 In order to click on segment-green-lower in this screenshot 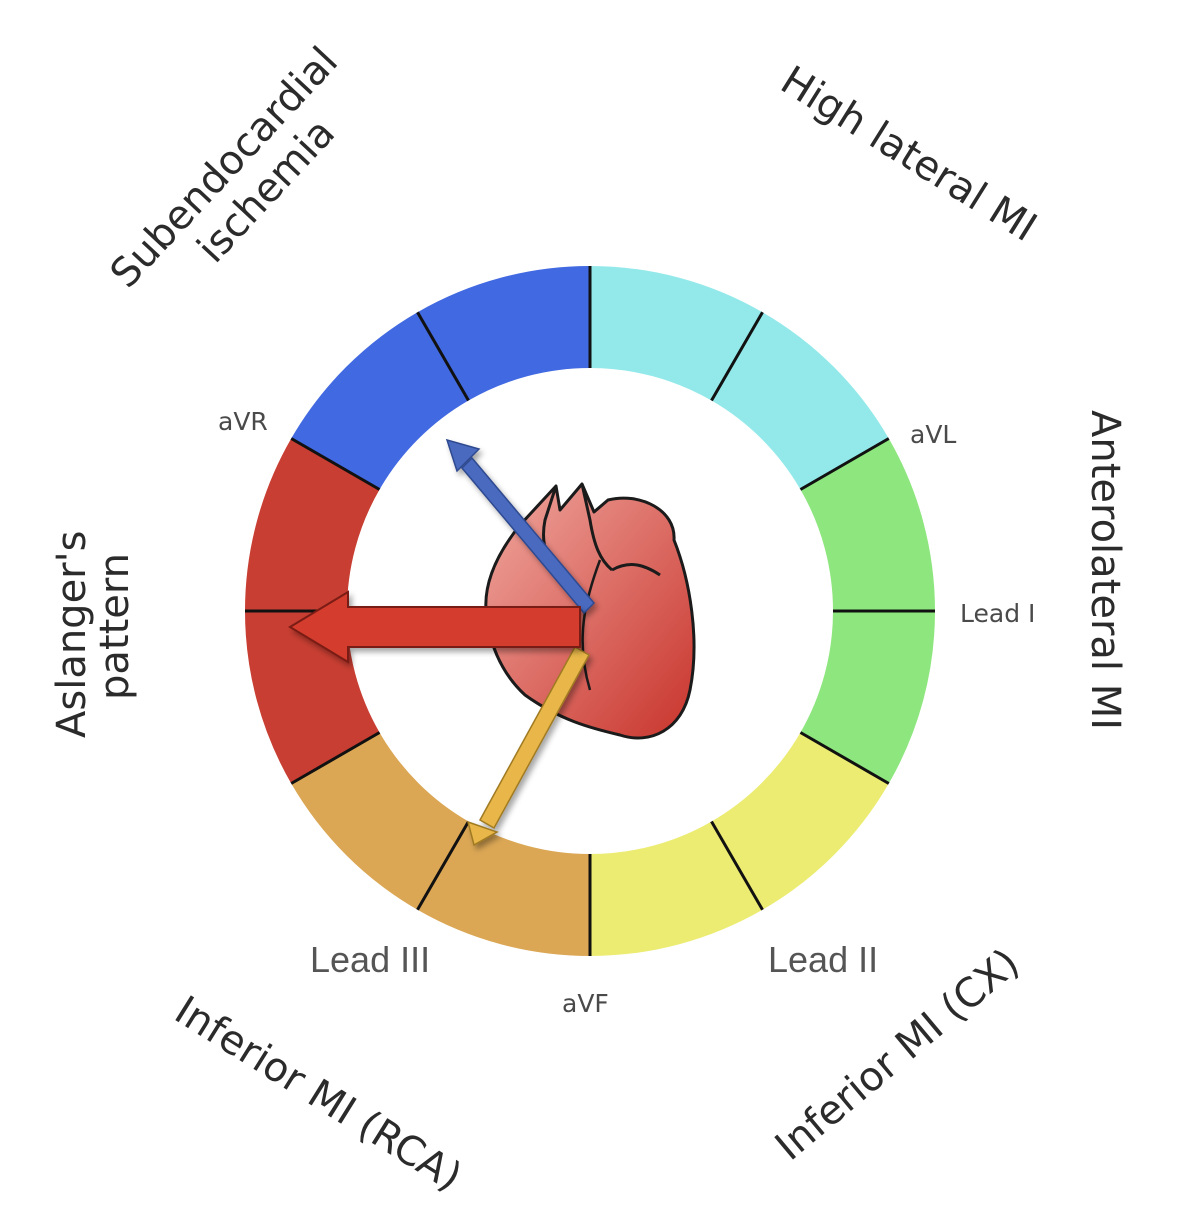, I will do `click(867, 697)`.